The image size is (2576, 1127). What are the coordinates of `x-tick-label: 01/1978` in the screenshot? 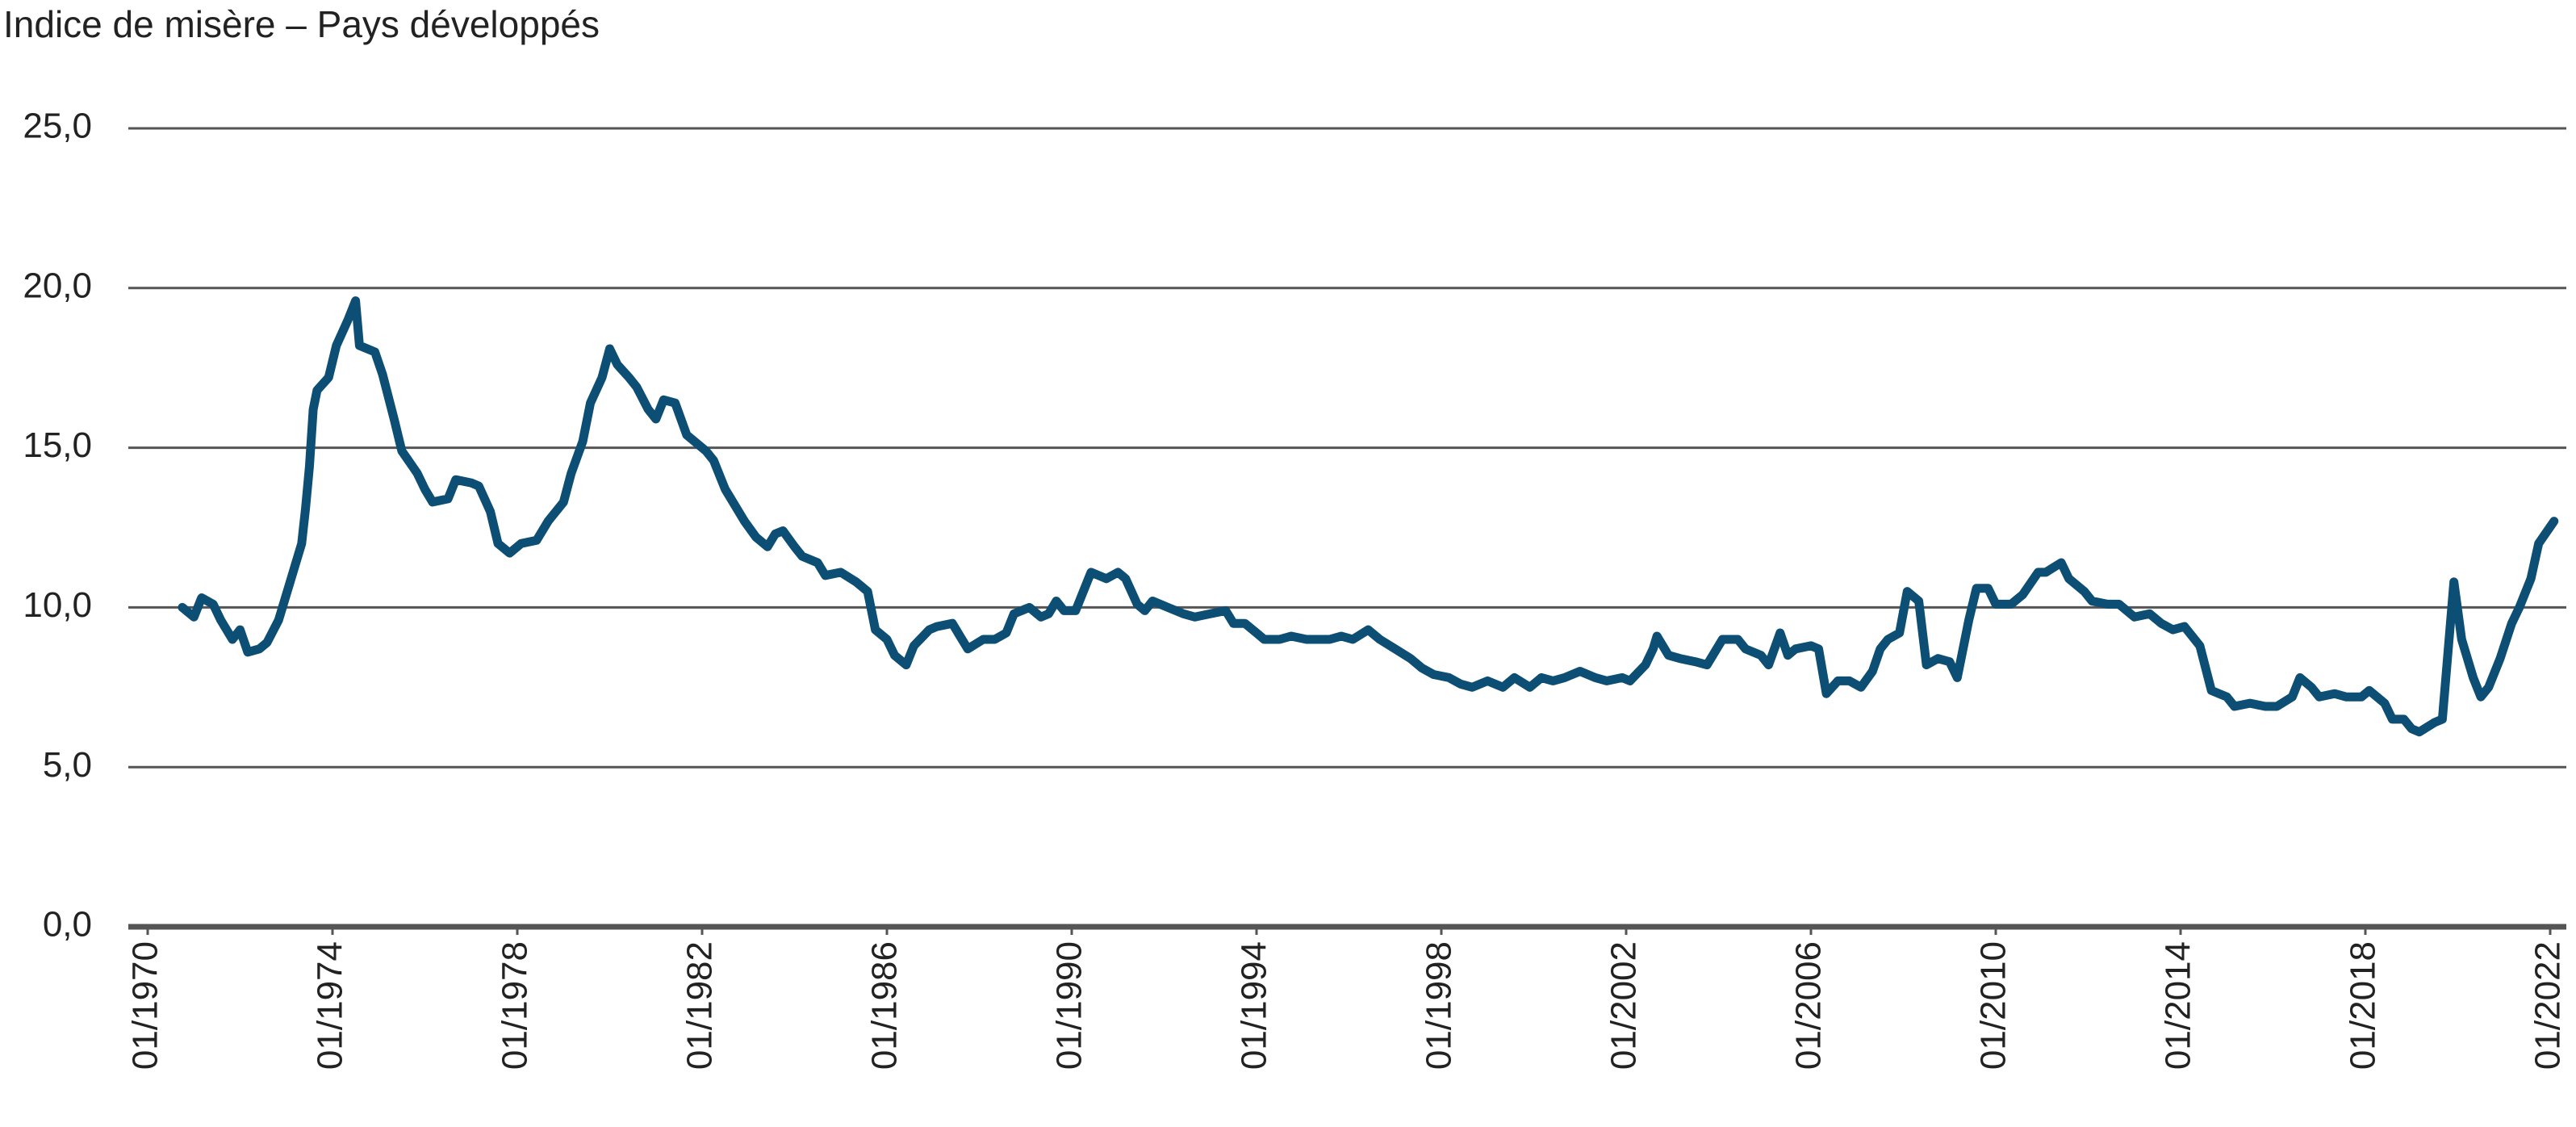 It's located at (515, 1005).